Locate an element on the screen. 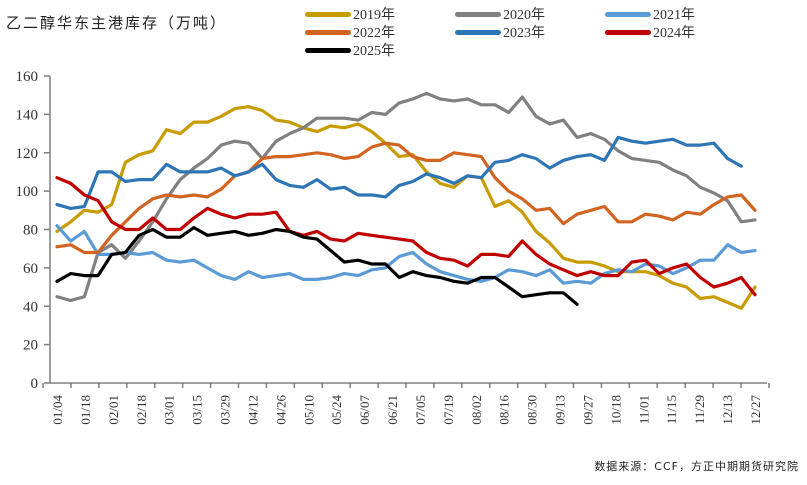 The image size is (807, 485). x-tick-label: 08/30 is located at coordinates (532, 410).